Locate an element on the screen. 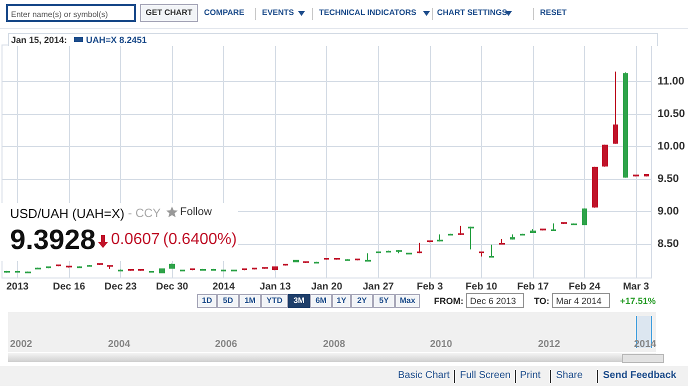 The image size is (688, 392). text: TECHNICAL INDICATORS is located at coordinates (367, 12).